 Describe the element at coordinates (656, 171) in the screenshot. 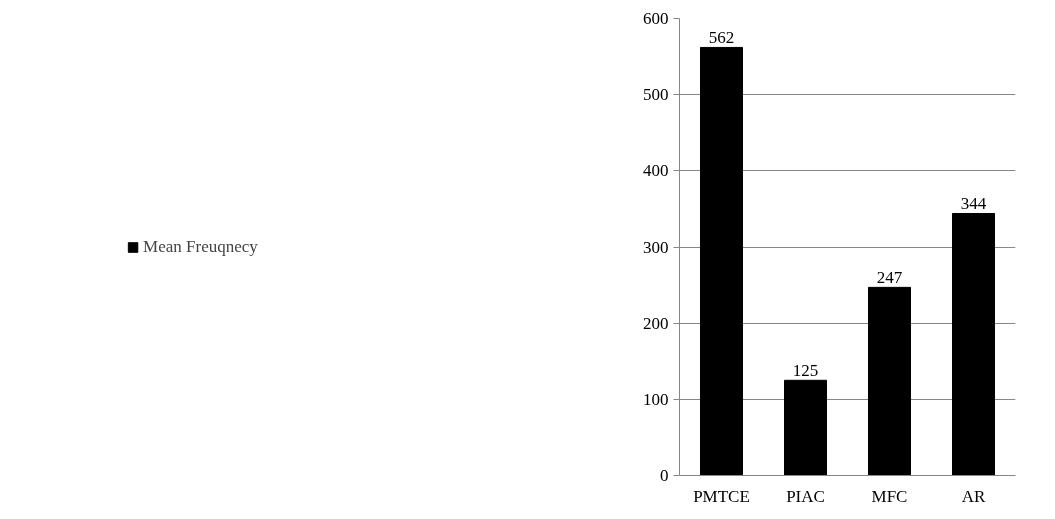

I see `y-tick-label: 400` at that location.